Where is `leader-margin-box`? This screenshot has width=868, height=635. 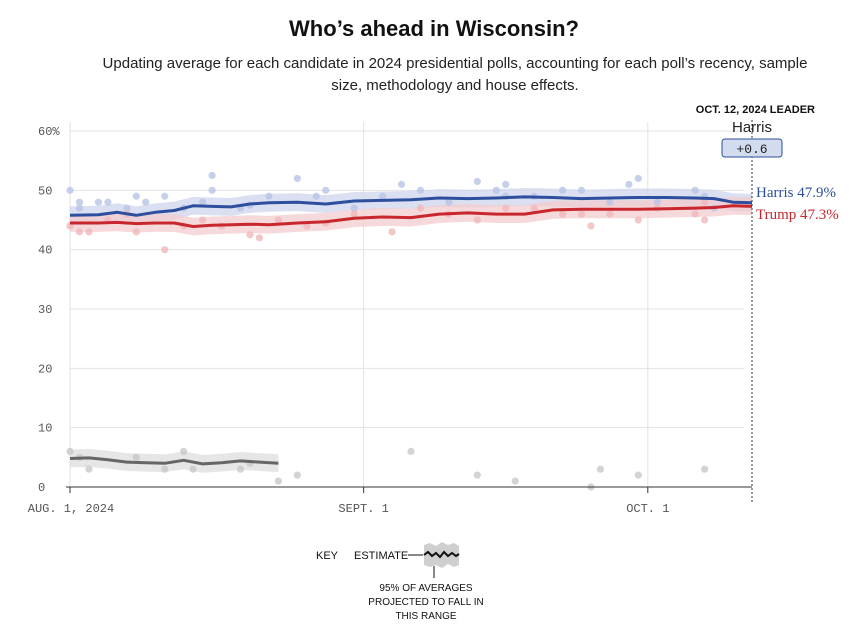
leader-margin-box is located at coordinates (752, 148).